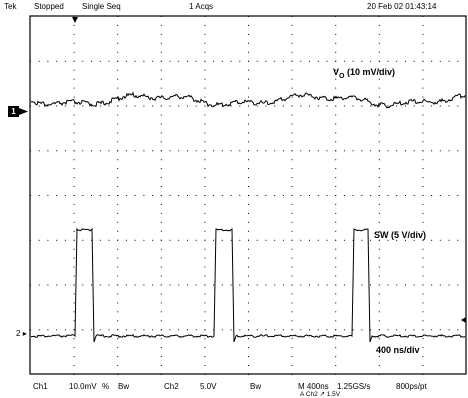  I want to click on ch1-ohm-icon: %, so click(106, 386).